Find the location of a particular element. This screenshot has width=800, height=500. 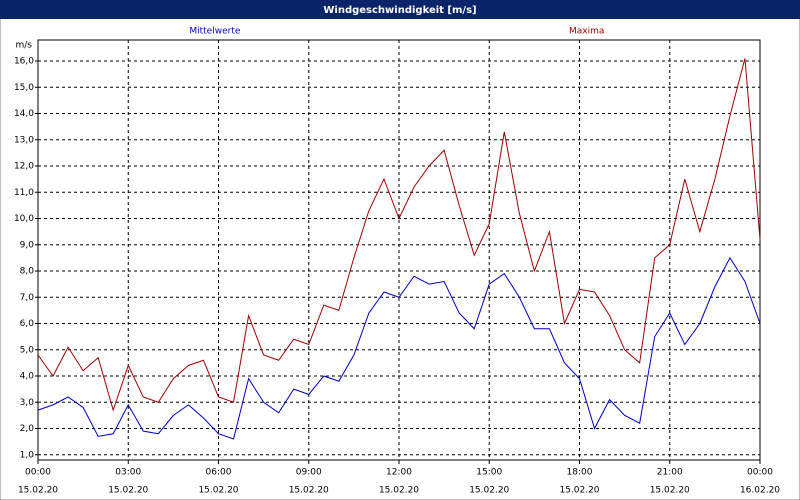

x-tick-date: 16.02.20 is located at coordinates (760, 491).